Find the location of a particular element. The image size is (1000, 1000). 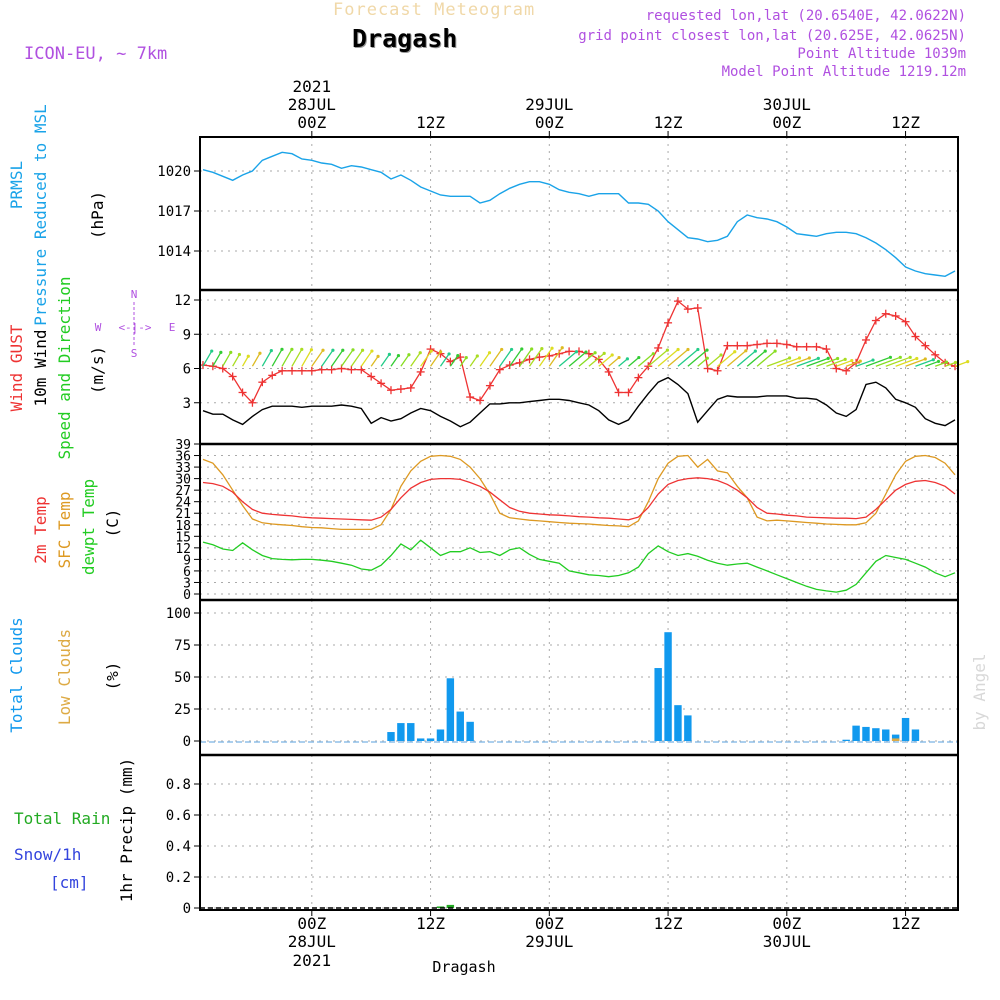

year-label-top: 2021 is located at coordinates (312, 86).